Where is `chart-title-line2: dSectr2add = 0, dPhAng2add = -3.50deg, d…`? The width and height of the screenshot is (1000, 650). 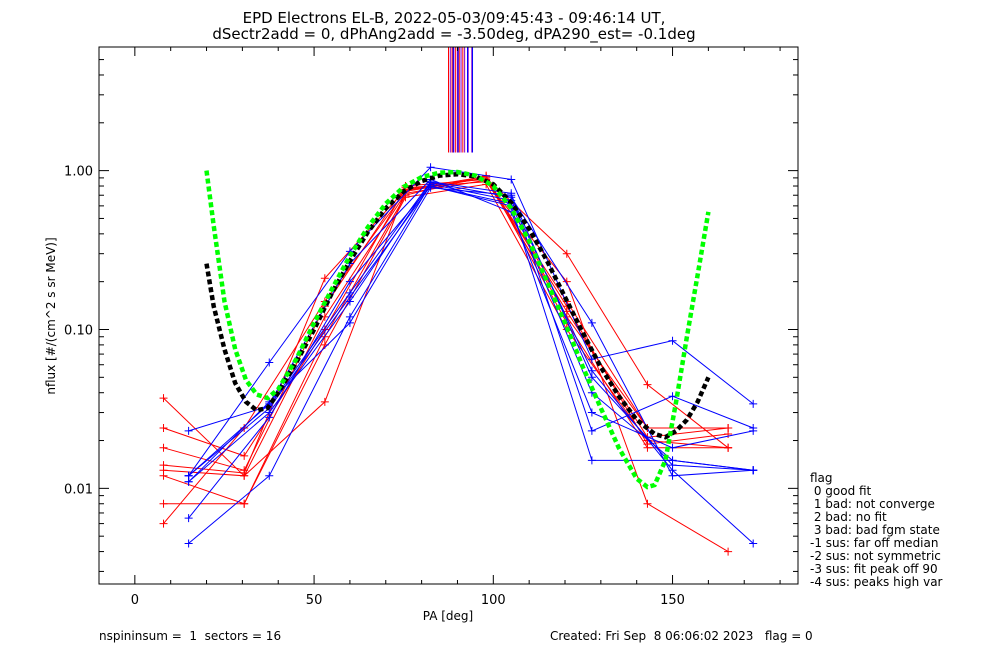 chart-title-line2: dSectr2add = 0, dPhAng2add = -3.50deg, d… is located at coordinates (453, 34).